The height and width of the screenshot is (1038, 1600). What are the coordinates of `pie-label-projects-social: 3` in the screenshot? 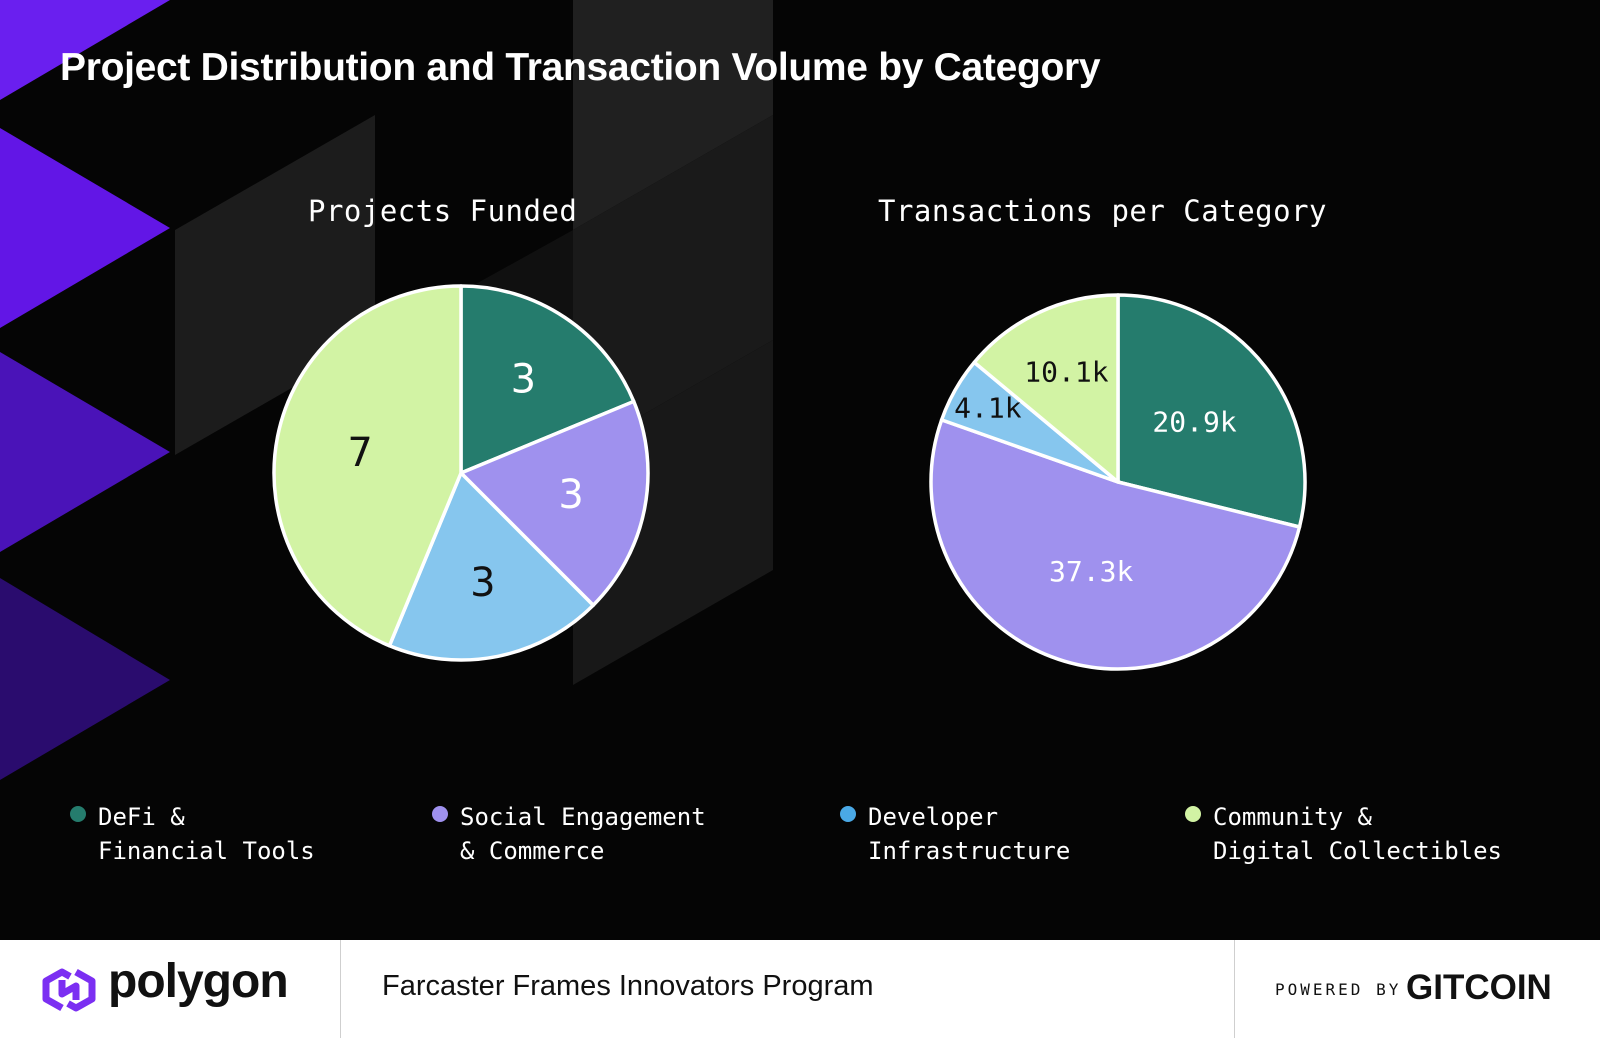 It's located at (570, 495).